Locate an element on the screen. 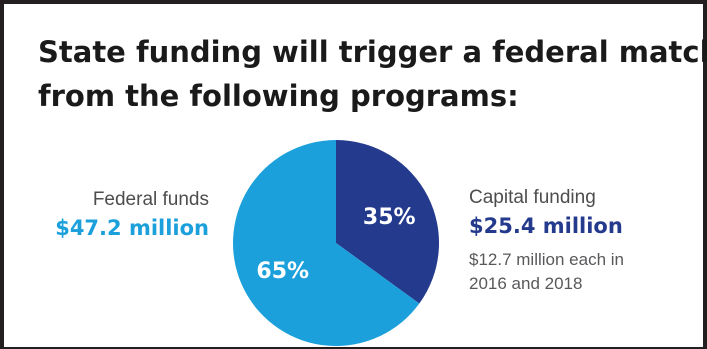  title-line-2: from the following programs: is located at coordinates (278, 96).